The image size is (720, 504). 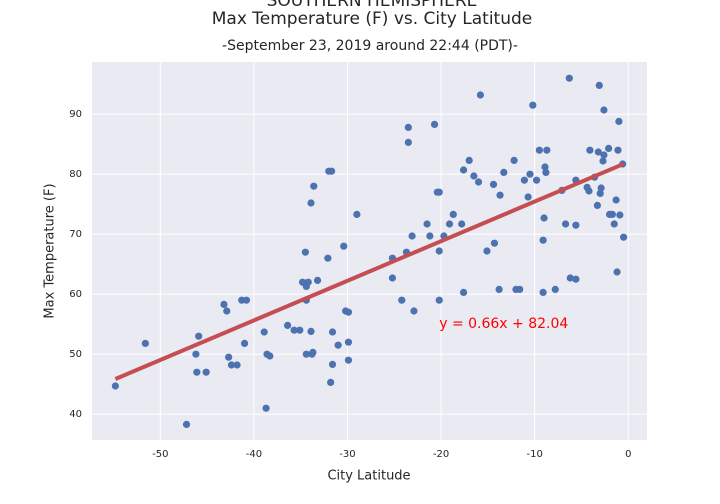 I want to click on y-tick-label: 60, so click(x=75, y=294).